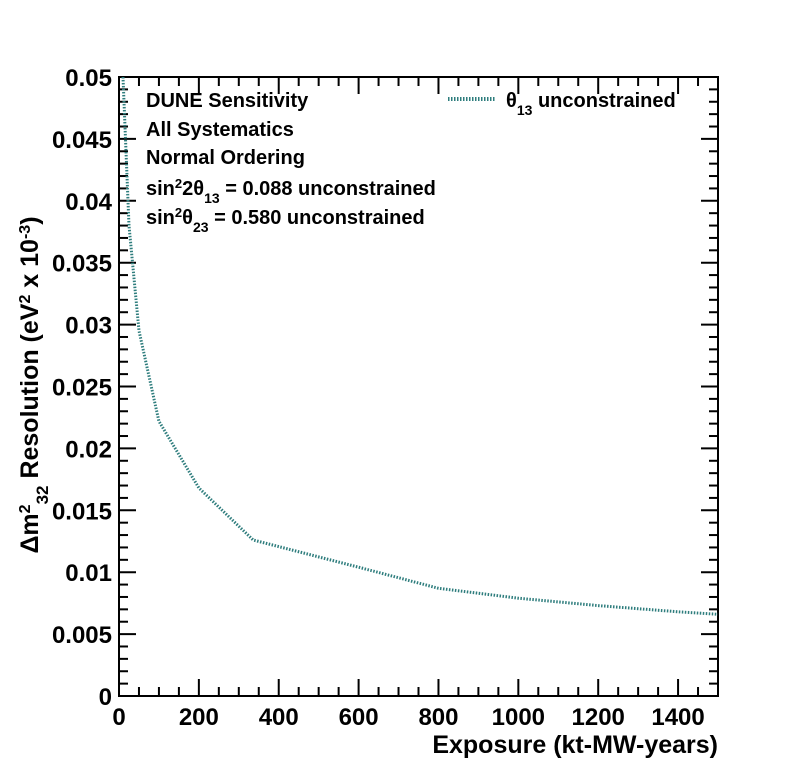 This screenshot has height=775, width=798. I want to click on annotation-line: Normal Ordering, so click(225, 158).